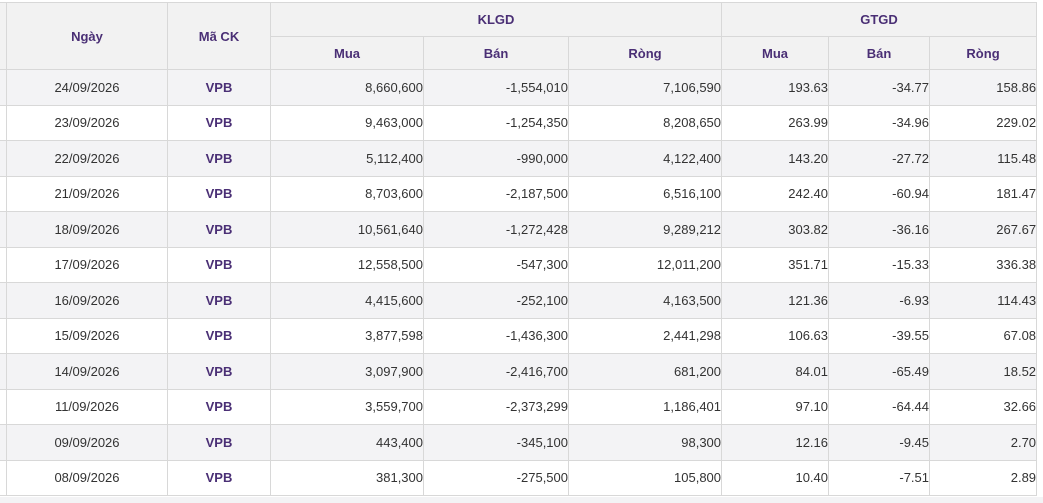  What do you see at coordinates (879, 229) in the screenshot?
I see `cell-value-sell: -36.16` at bounding box center [879, 229].